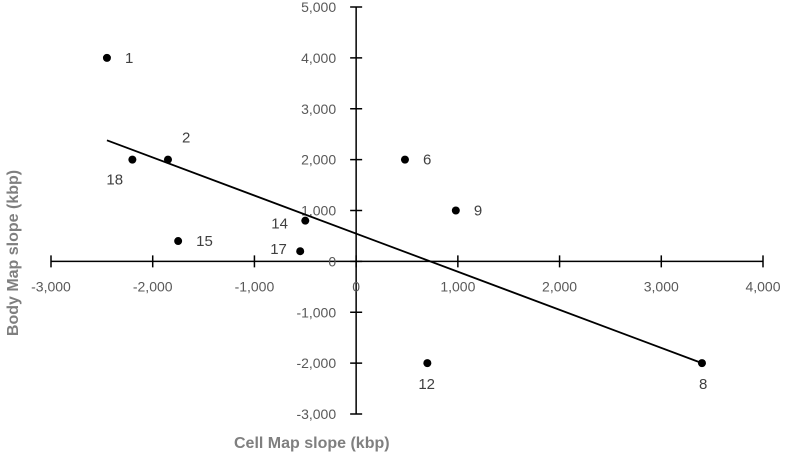 The width and height of the screenshot is (787, 460). Describe the element at coordinates (279, 224) in the screenshot. I see `point-label: 14` at that location.